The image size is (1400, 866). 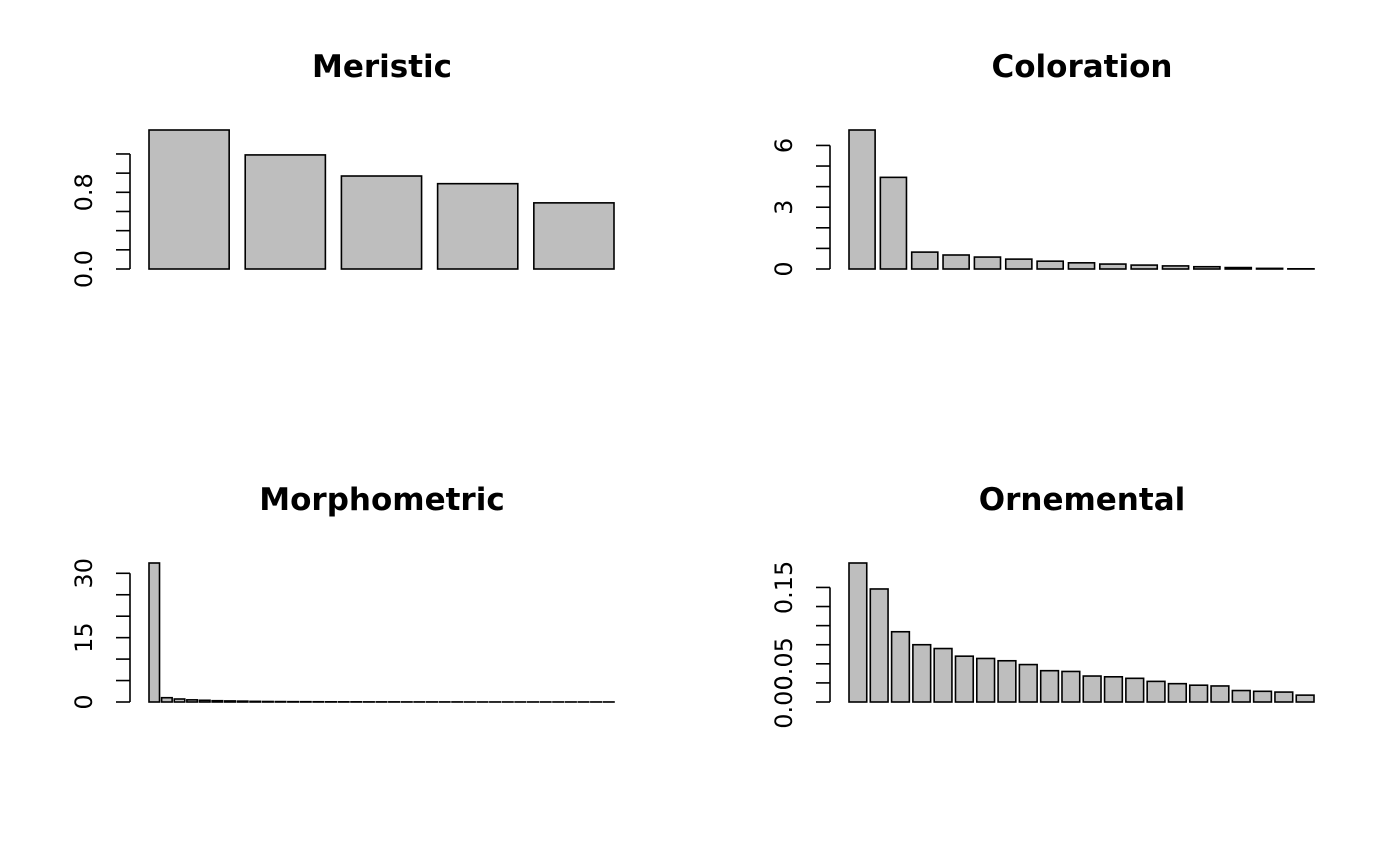 What do you see at coordinates (784, 701) in the screenshot?
I see `y-tick-label: 0.00` at bounding box center [784, 701].